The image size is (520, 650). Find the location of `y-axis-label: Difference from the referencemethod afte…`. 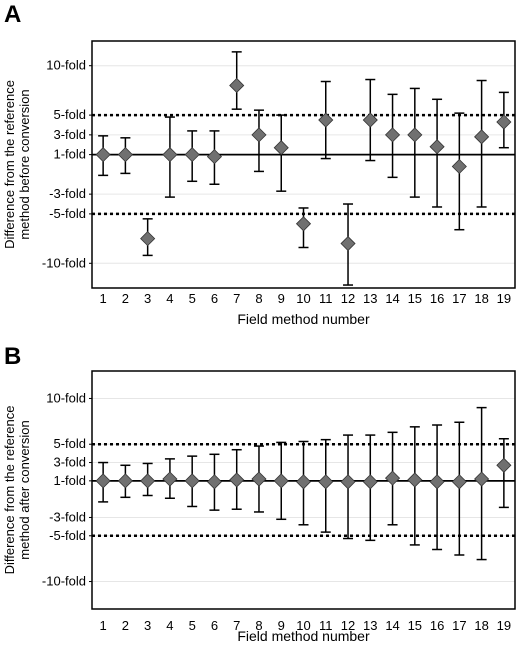

y-axis-label: Difference from the referencemethod afte… is located at coordinates (17, 490).